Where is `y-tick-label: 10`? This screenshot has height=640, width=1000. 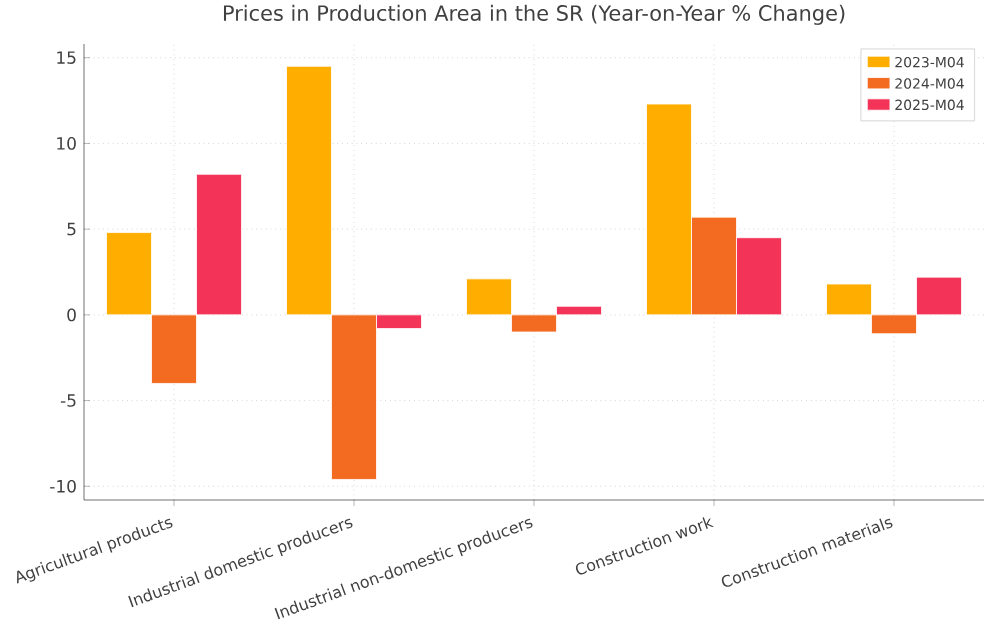 y-tick-label: 10 is located at coordinates (66, 143).